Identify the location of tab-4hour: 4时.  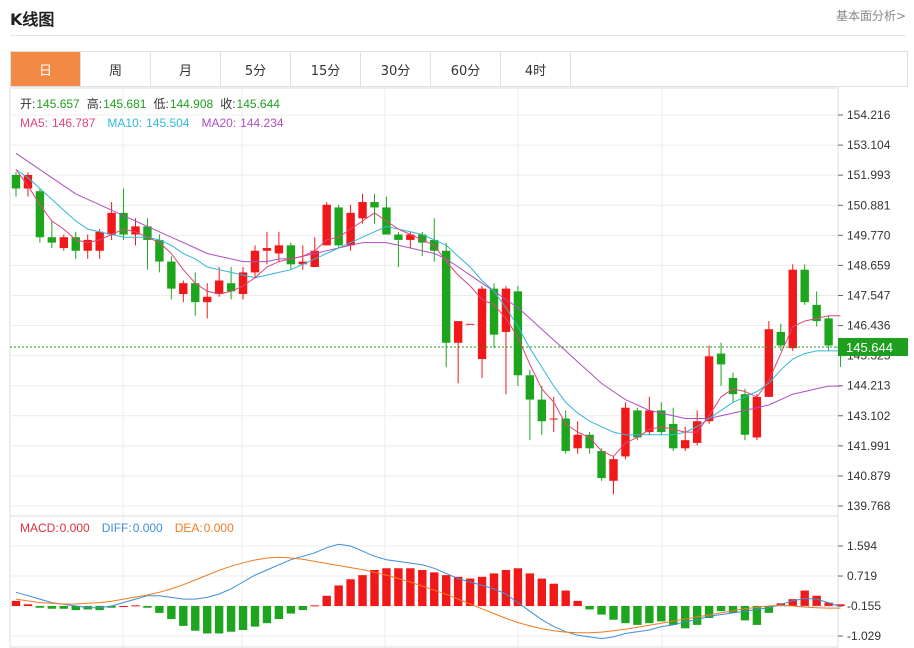
(536, 69).